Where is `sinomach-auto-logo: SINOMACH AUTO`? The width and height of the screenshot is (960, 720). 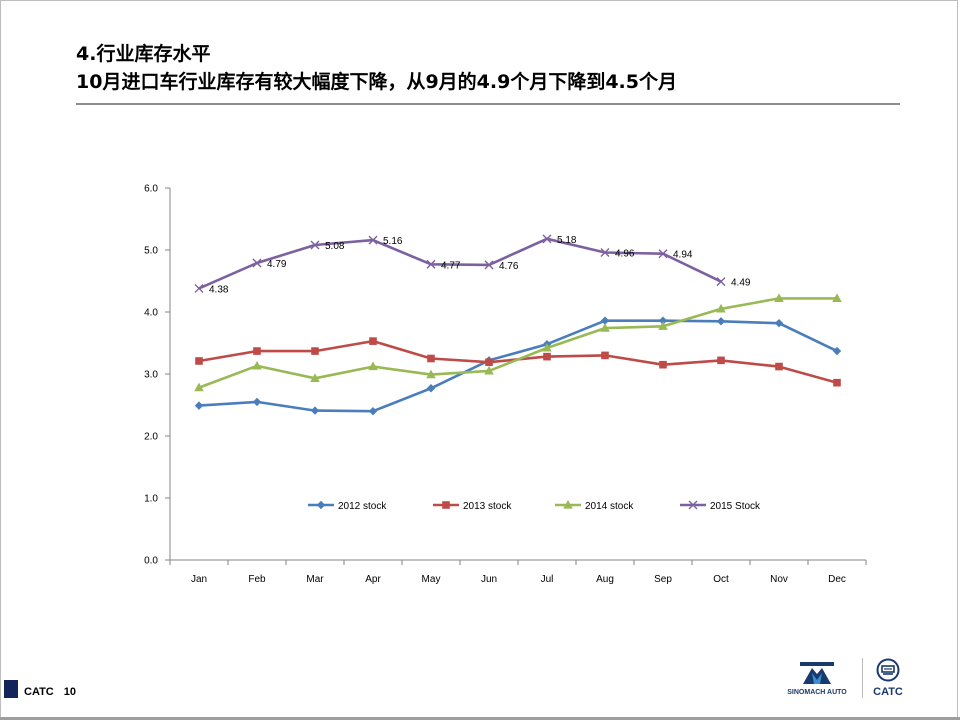
sinomach-auto-logo: SINOMACH AUTO is located at coordinates (817, 680).